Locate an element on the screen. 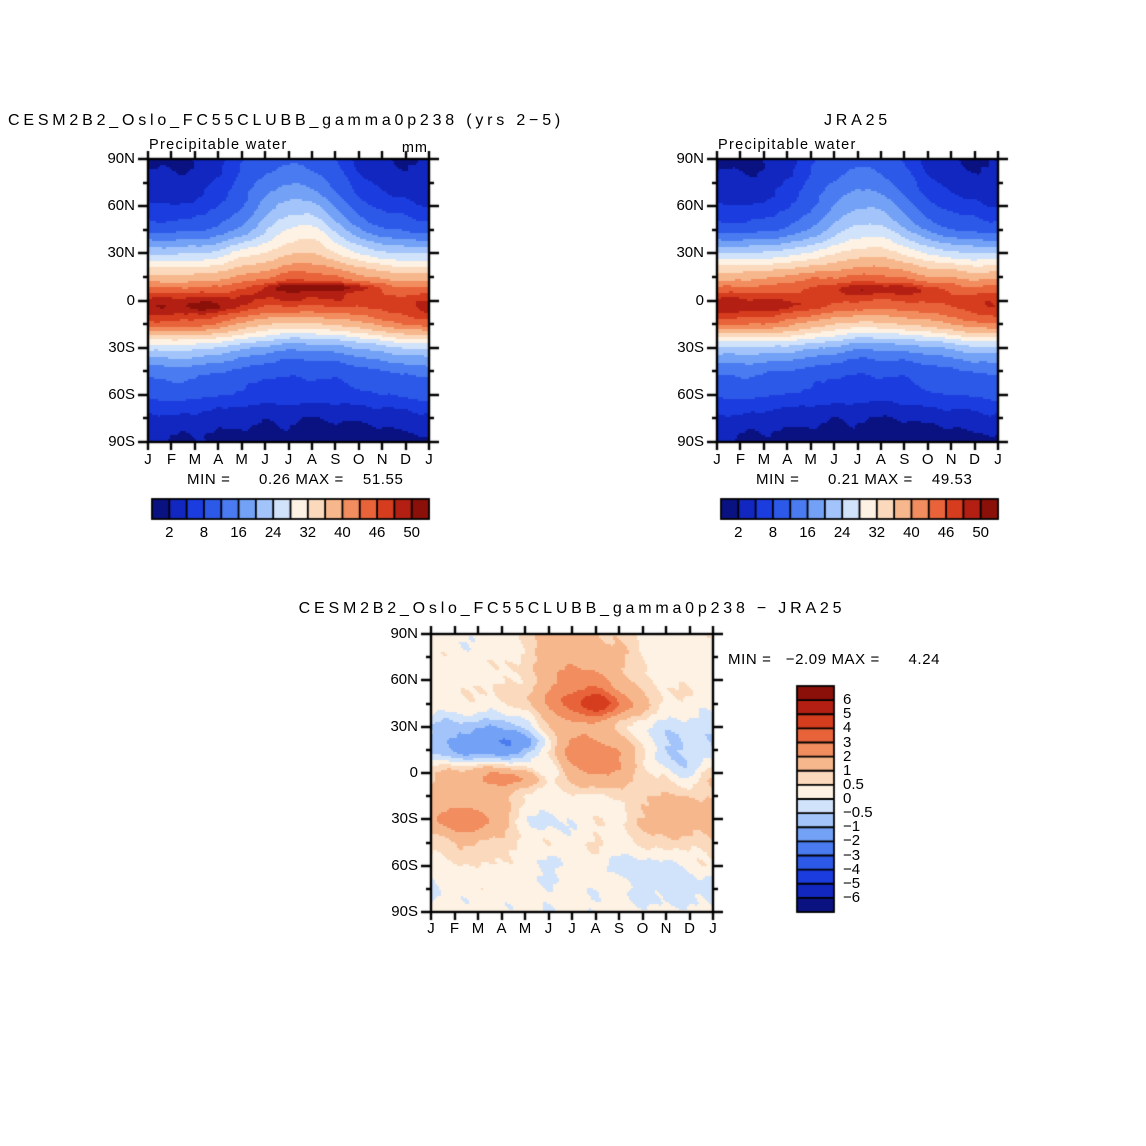 The height and width of the screenshot is (1146, 1146). panel2-colorbar is located at coordinates (859, 509).